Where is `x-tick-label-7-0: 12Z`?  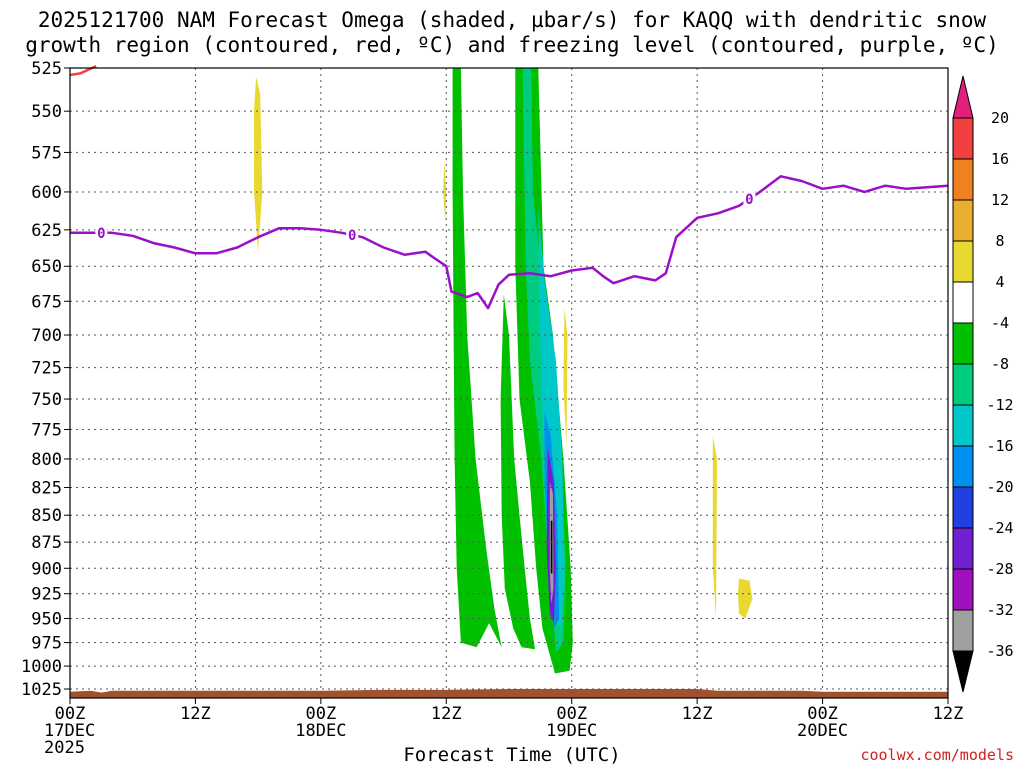
x-tick-label-7-0: 12Z is located at coordinates (948, 714).